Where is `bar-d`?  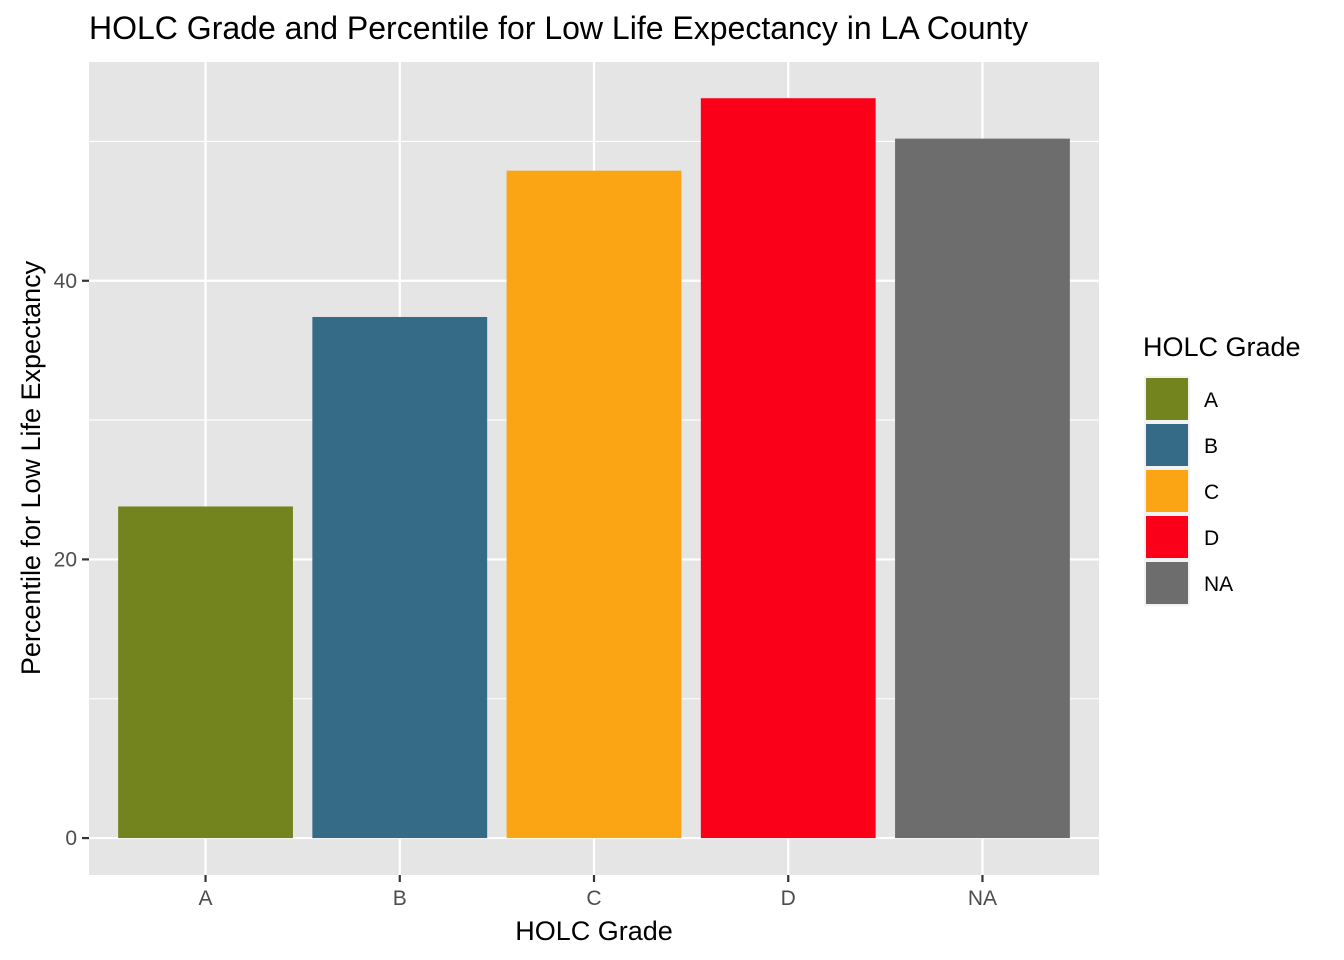
bar-d is located at coordinates (788, 468).